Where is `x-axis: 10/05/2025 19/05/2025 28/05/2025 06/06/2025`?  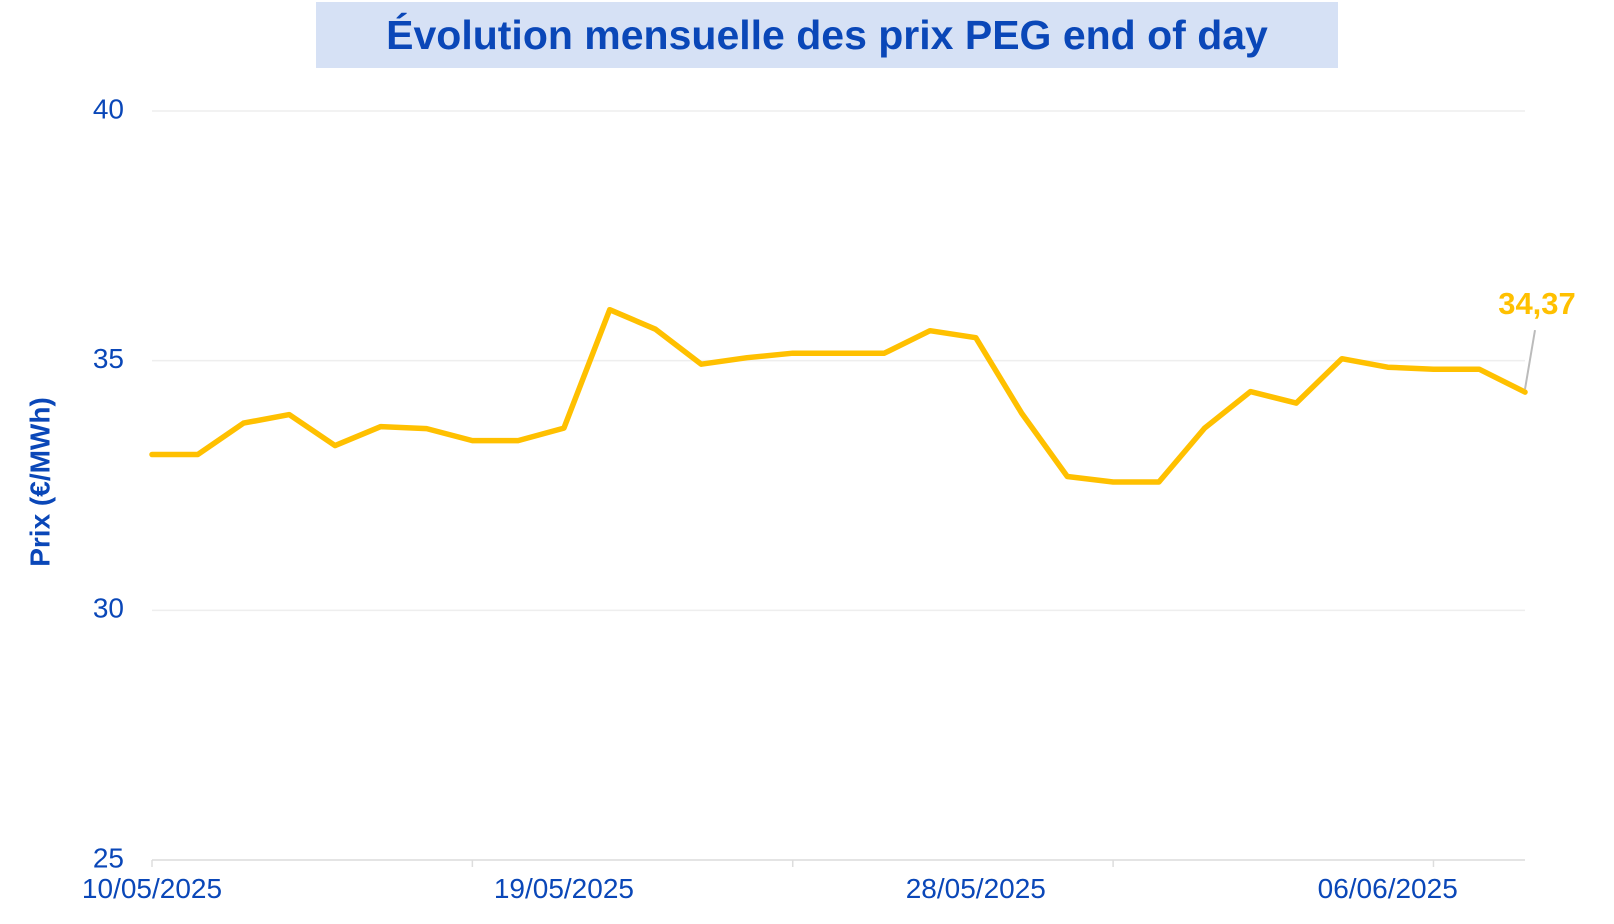
x-axis: 10/05/2025 19/05/2025 28/05/2025 06/06/2025 is located at coordinates (803, 881).